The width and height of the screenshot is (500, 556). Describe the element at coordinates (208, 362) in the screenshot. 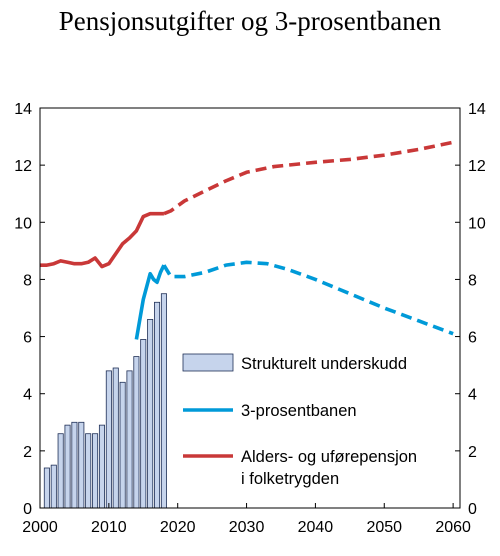

I see `legend-swatch-bars` at that location.